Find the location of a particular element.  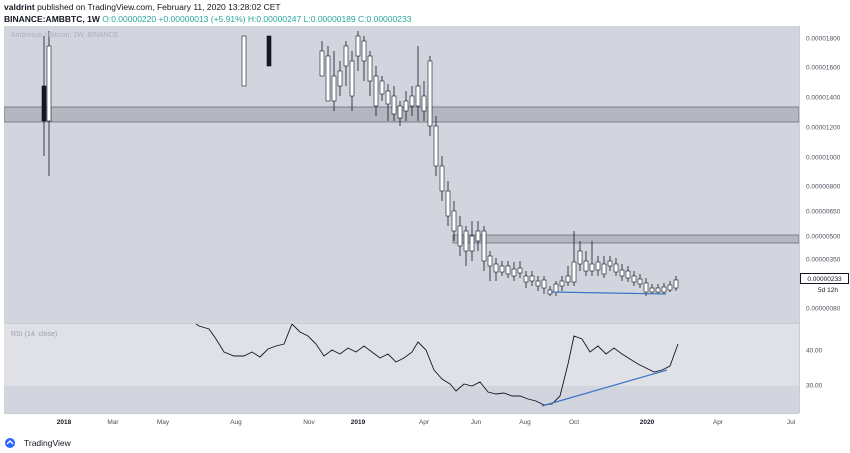

close-value: C:0.00000233 is located at coordinates (385, 19).